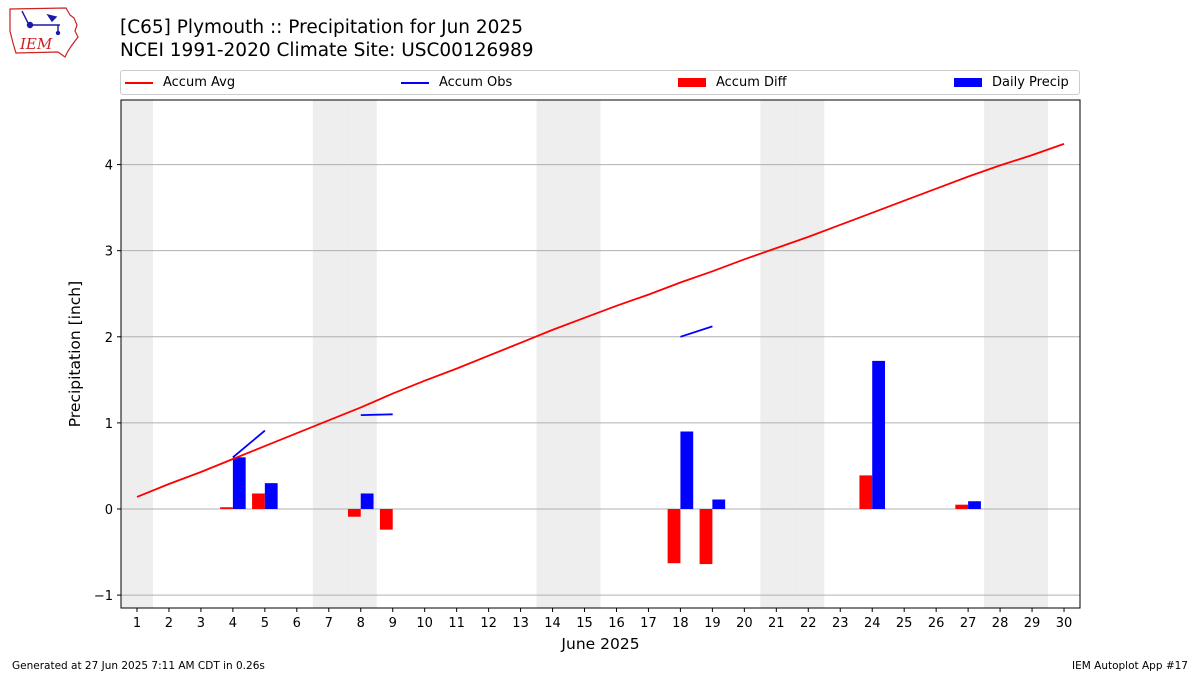 Image resolution: width=1200 pixels, height=675 pixels. Describe the element at coordinates (201, 623) in the screenshot. I see `x-tick-label: 3` at that location.